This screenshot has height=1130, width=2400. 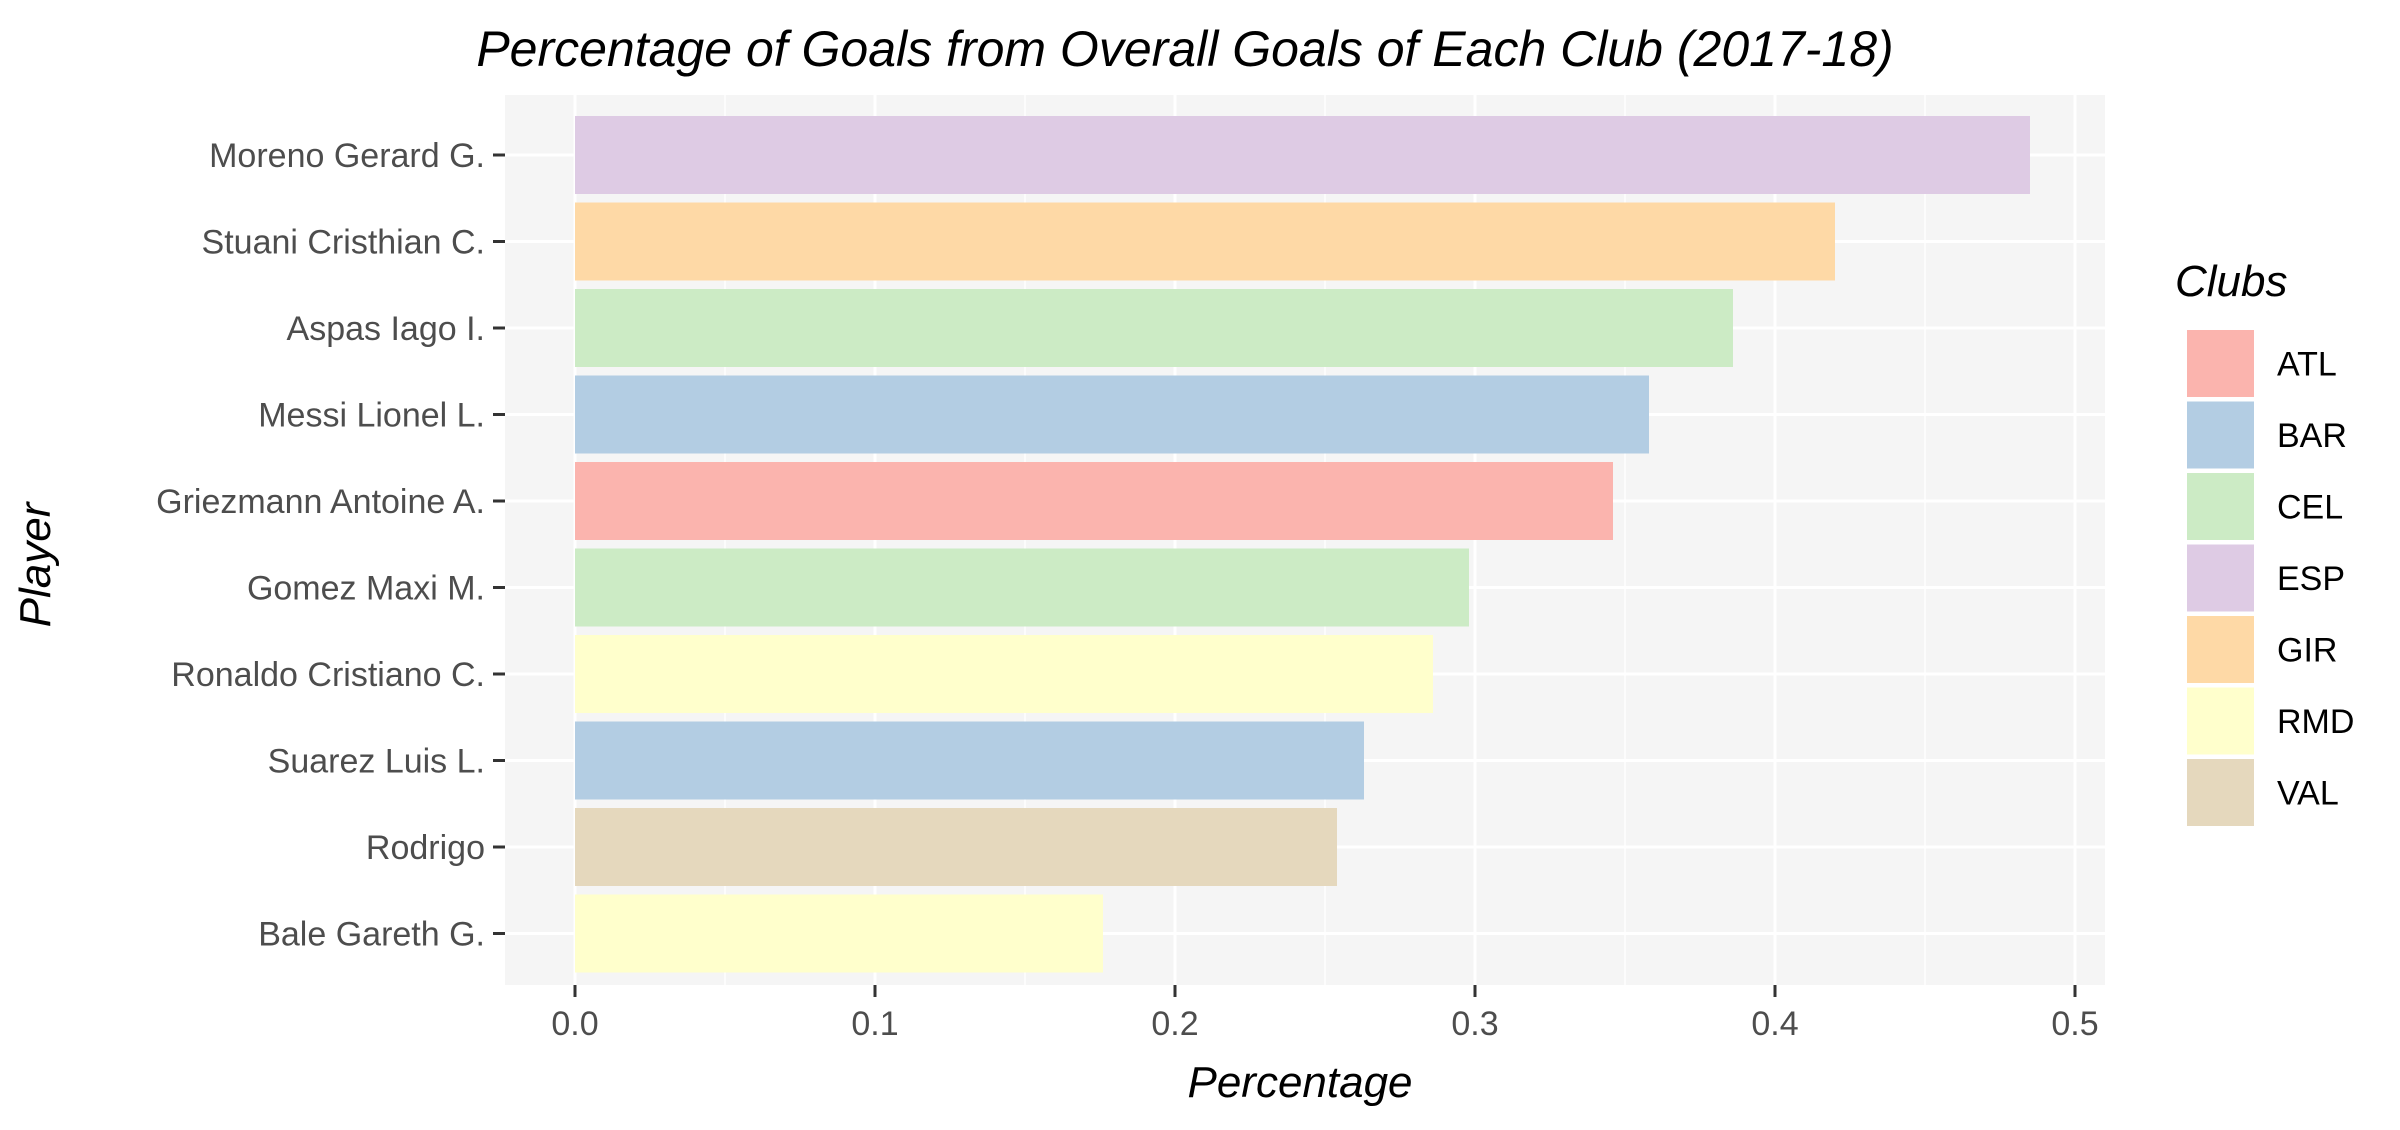 I want to click on x-tick-label: 0.0, so click(x=574, y=1024).